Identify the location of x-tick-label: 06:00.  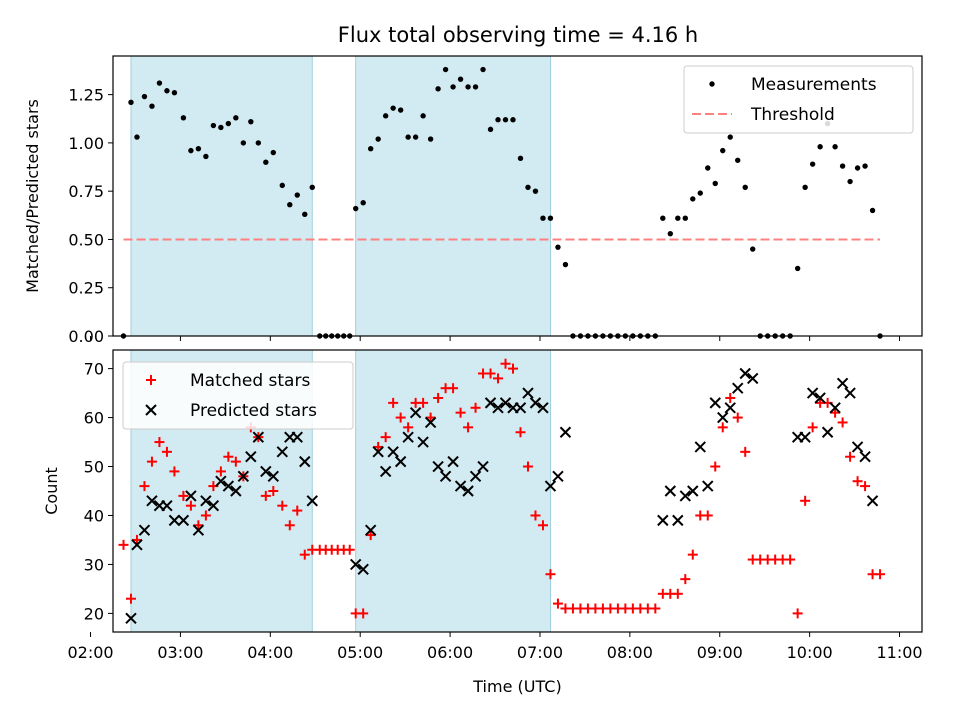
(450, 652).